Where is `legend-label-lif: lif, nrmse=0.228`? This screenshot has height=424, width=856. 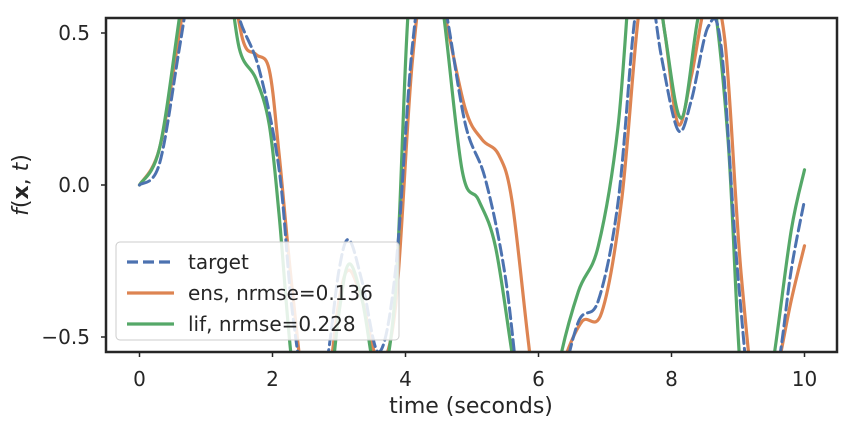
legend-label-lif: lif, nrmse=0.228 is located at coordinates (272, 324).